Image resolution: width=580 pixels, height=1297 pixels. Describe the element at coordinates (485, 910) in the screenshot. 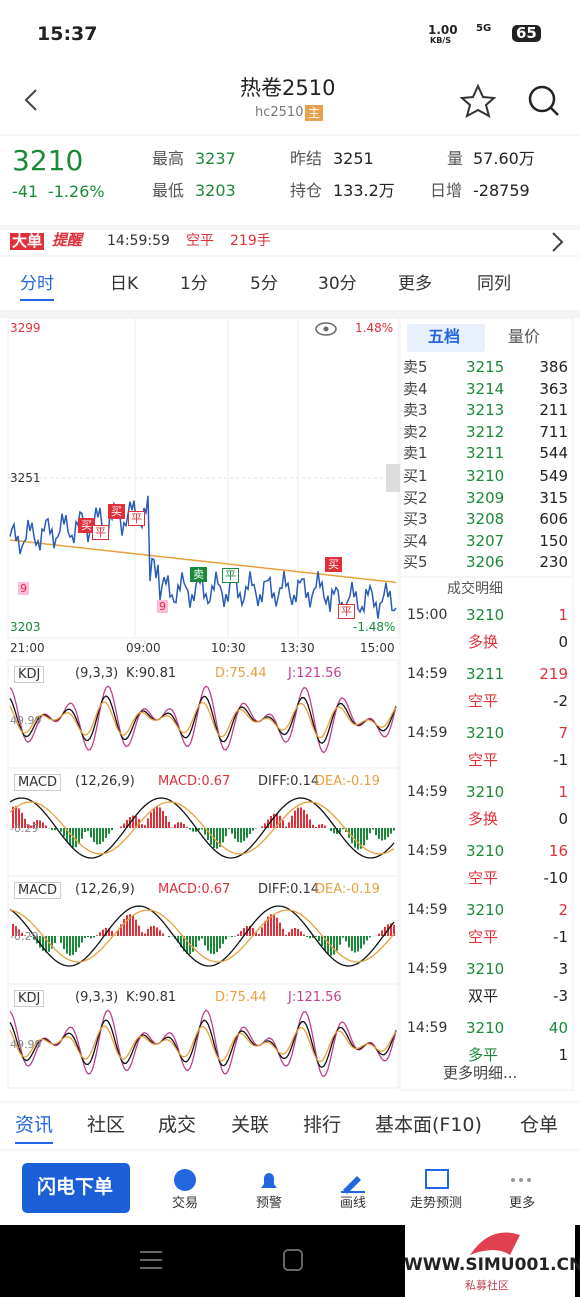

I see `trade-price: 3210` at that location.